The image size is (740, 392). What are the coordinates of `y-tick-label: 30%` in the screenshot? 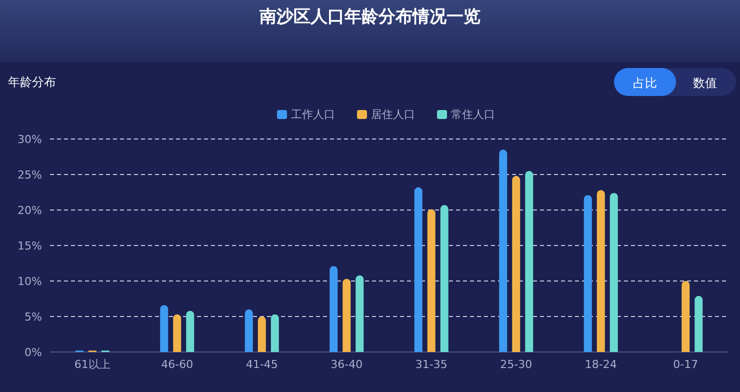 It's located at (30, 139).